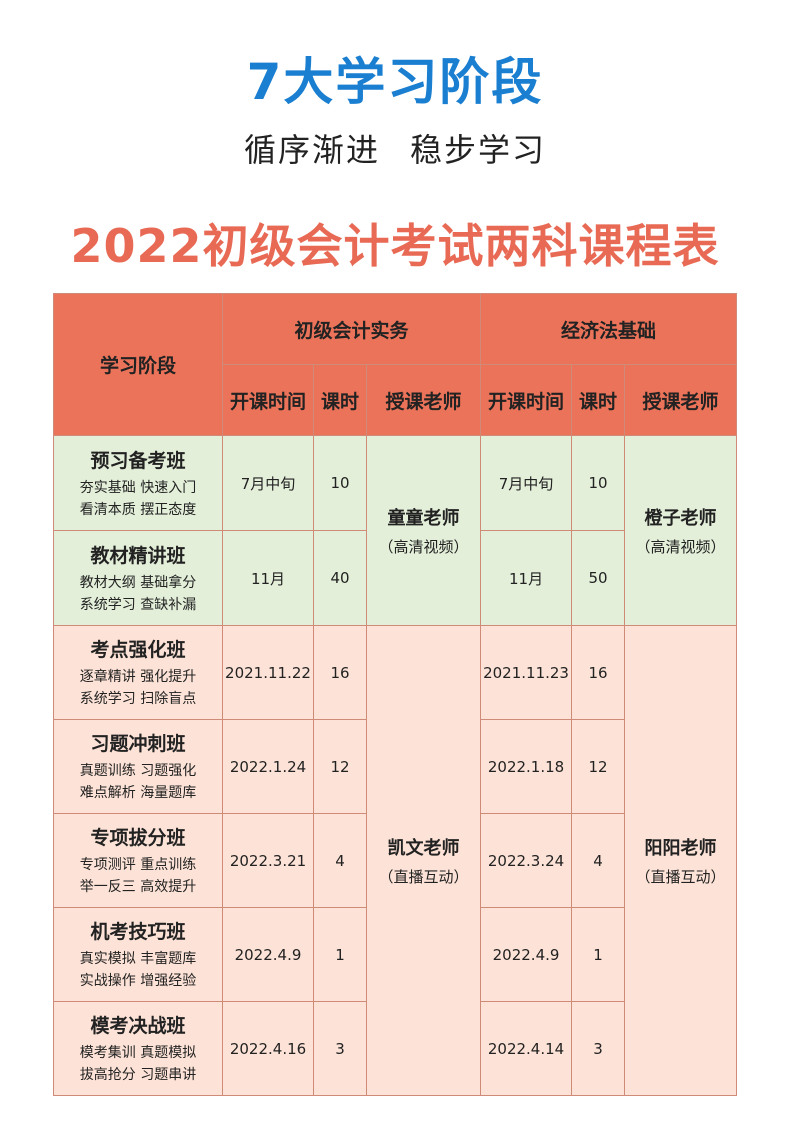 This screenshot has height=1136, width=790. Describe the element at coordinates (268, 400) in the screenshot. I see `header-s1-start: 开课时间` at that location.